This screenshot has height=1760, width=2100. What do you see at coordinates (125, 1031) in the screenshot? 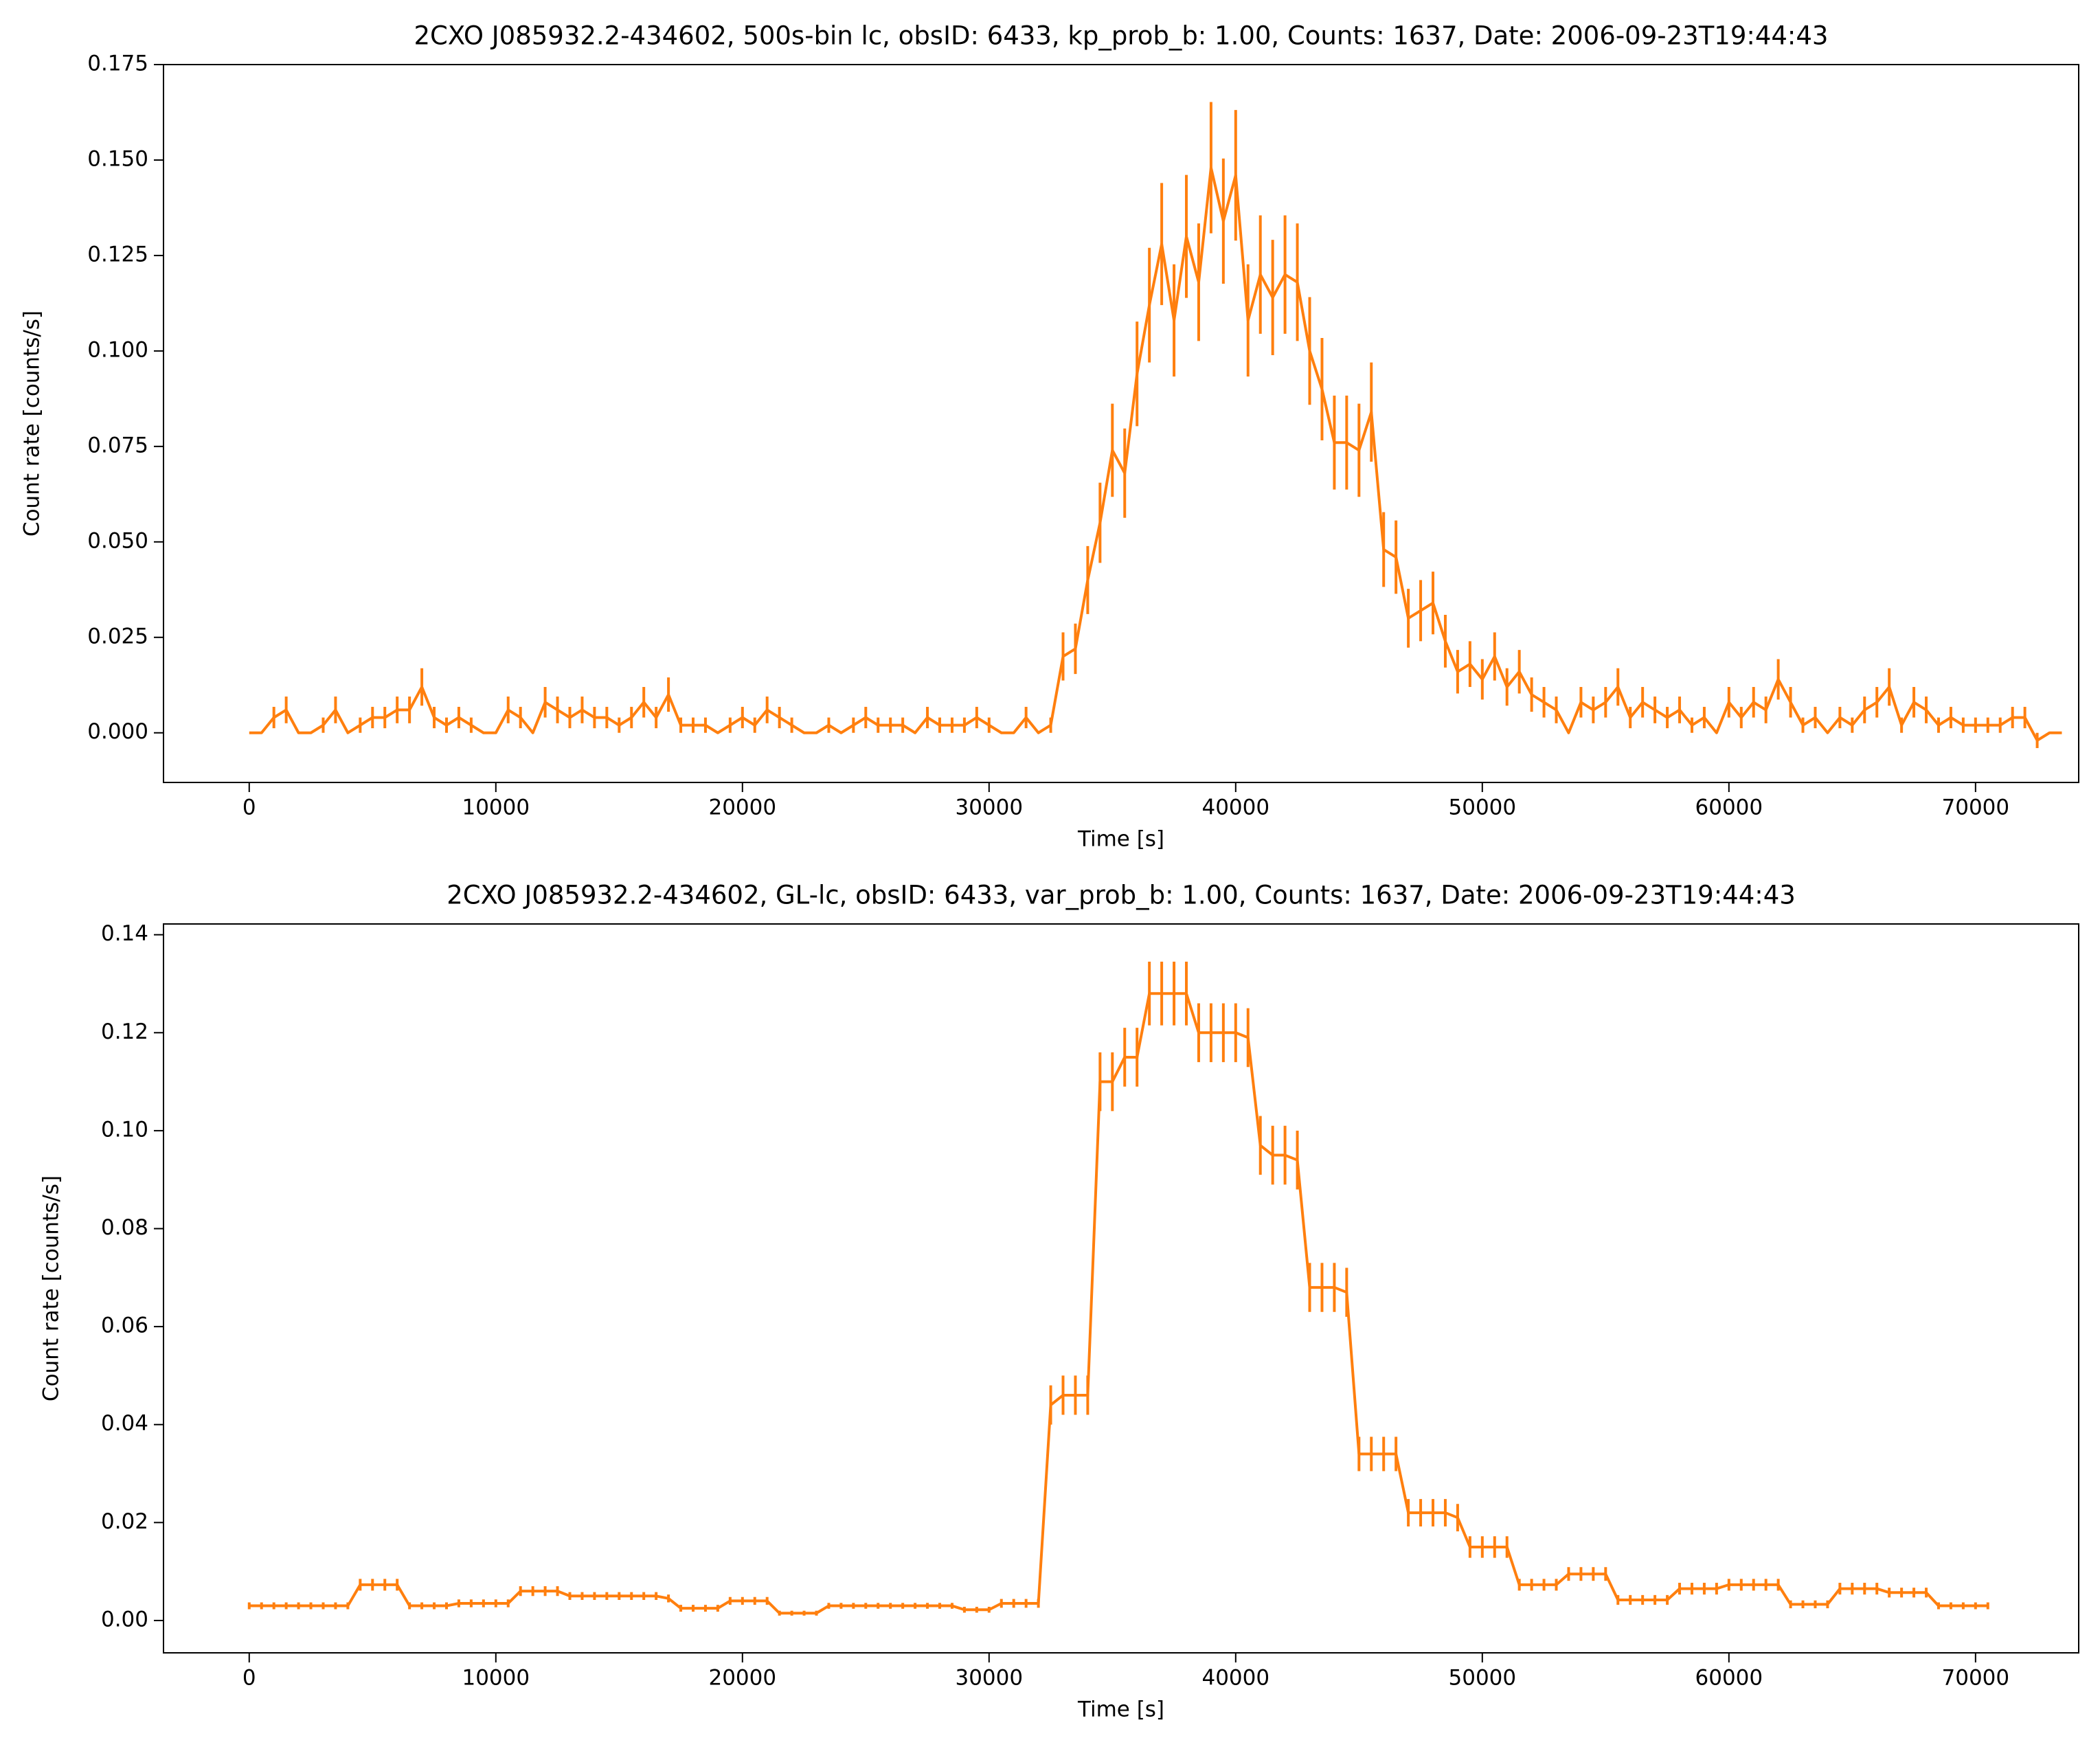
I see `y-tick-label: 0.12` at bounding box center [125, 1031].